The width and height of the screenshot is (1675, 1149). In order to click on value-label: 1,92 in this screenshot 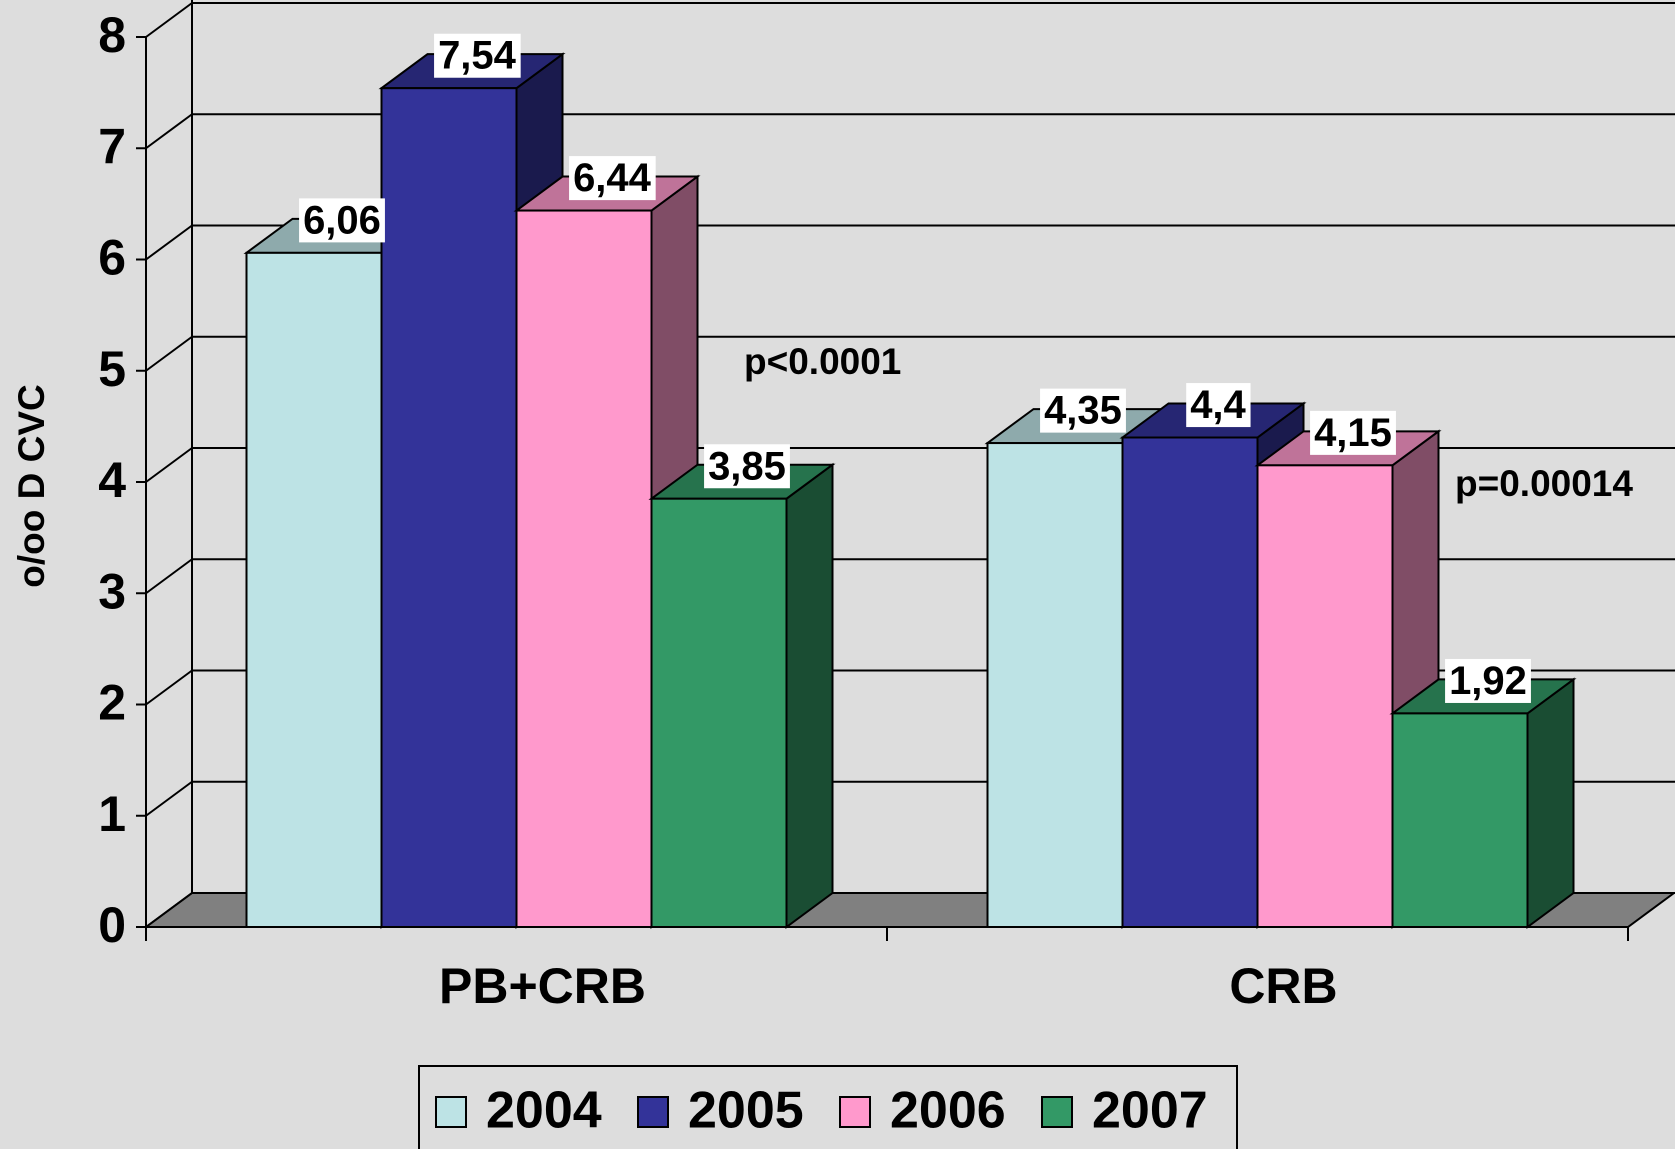, I will do `click(1488, 681)`.